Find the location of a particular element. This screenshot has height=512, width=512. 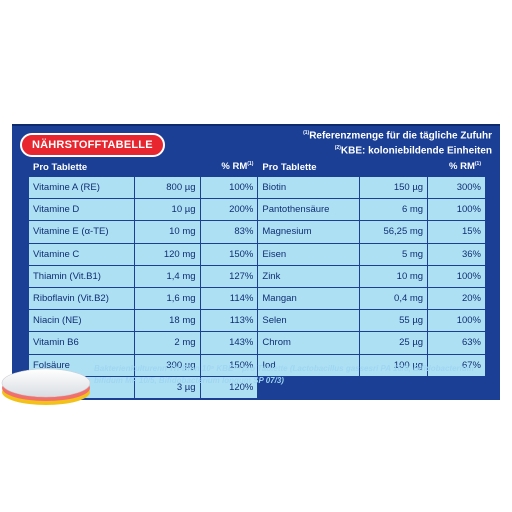

nutrient-name: Riboflavin (Vit.B2) is located at coordinates (81, 298).